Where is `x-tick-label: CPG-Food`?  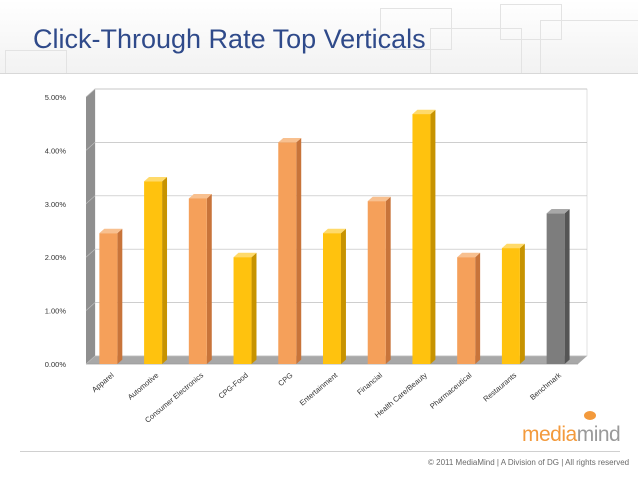
x-tick-label: CPG-Food is located at coordinates (233, 386).